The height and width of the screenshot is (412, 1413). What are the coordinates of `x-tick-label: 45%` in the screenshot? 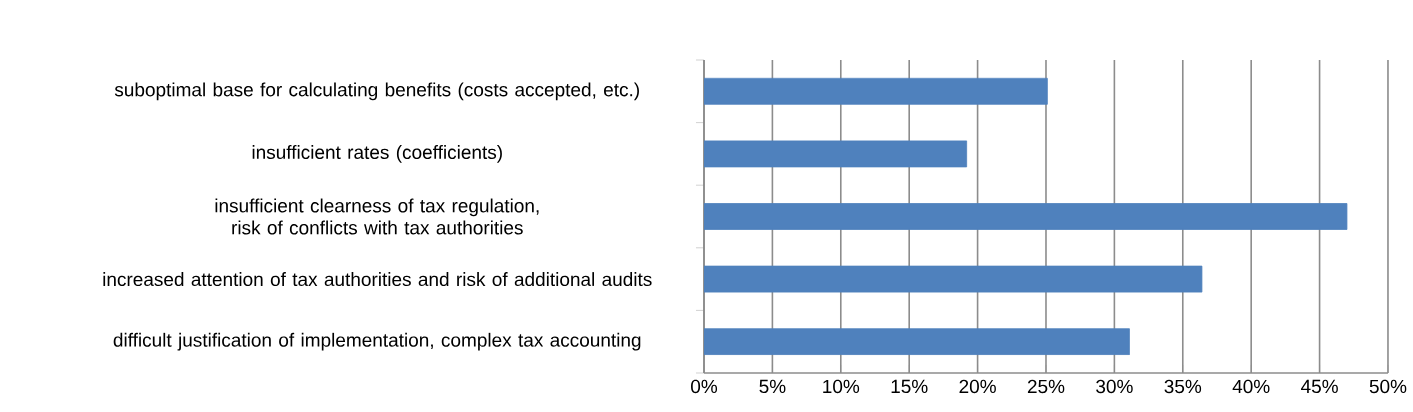 It's located at (1319, 386).